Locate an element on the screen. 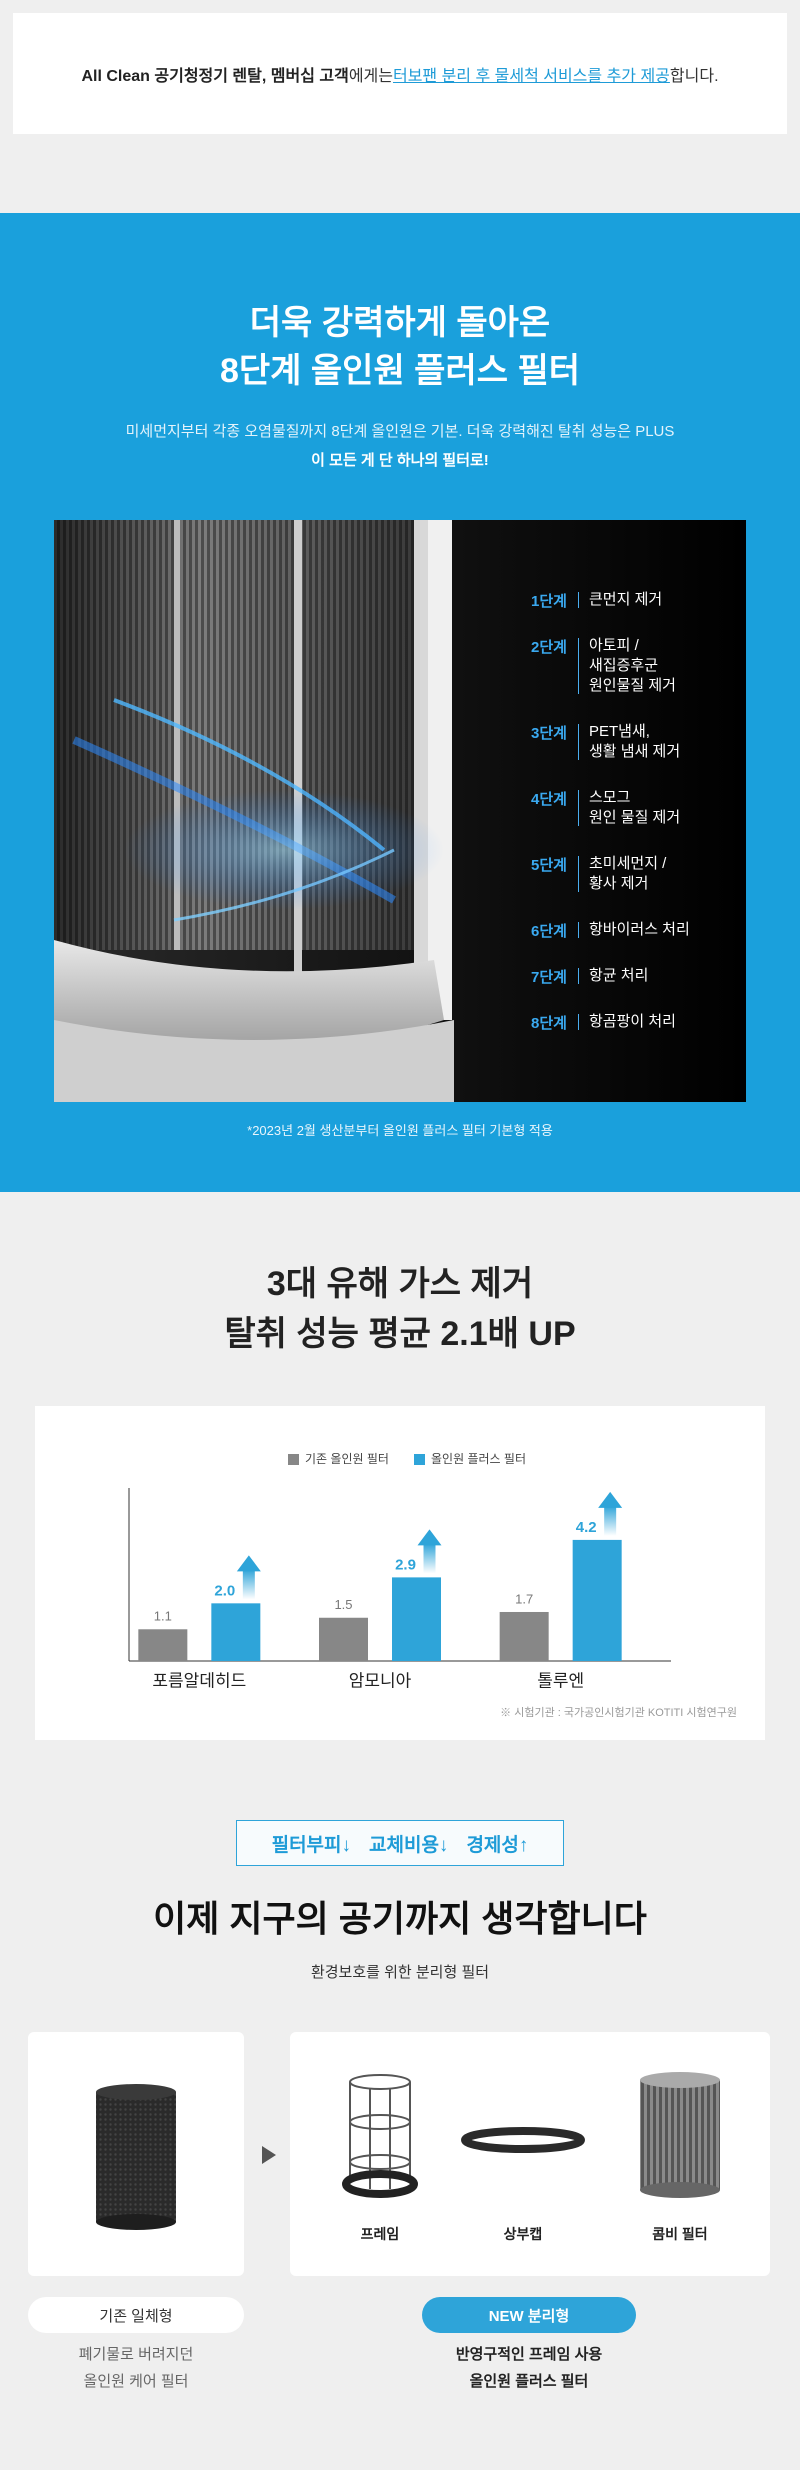 The width and height of the screenshot is (800, 2470). step-text: 큰먼지 제거 is located at coordinates (625, 600).